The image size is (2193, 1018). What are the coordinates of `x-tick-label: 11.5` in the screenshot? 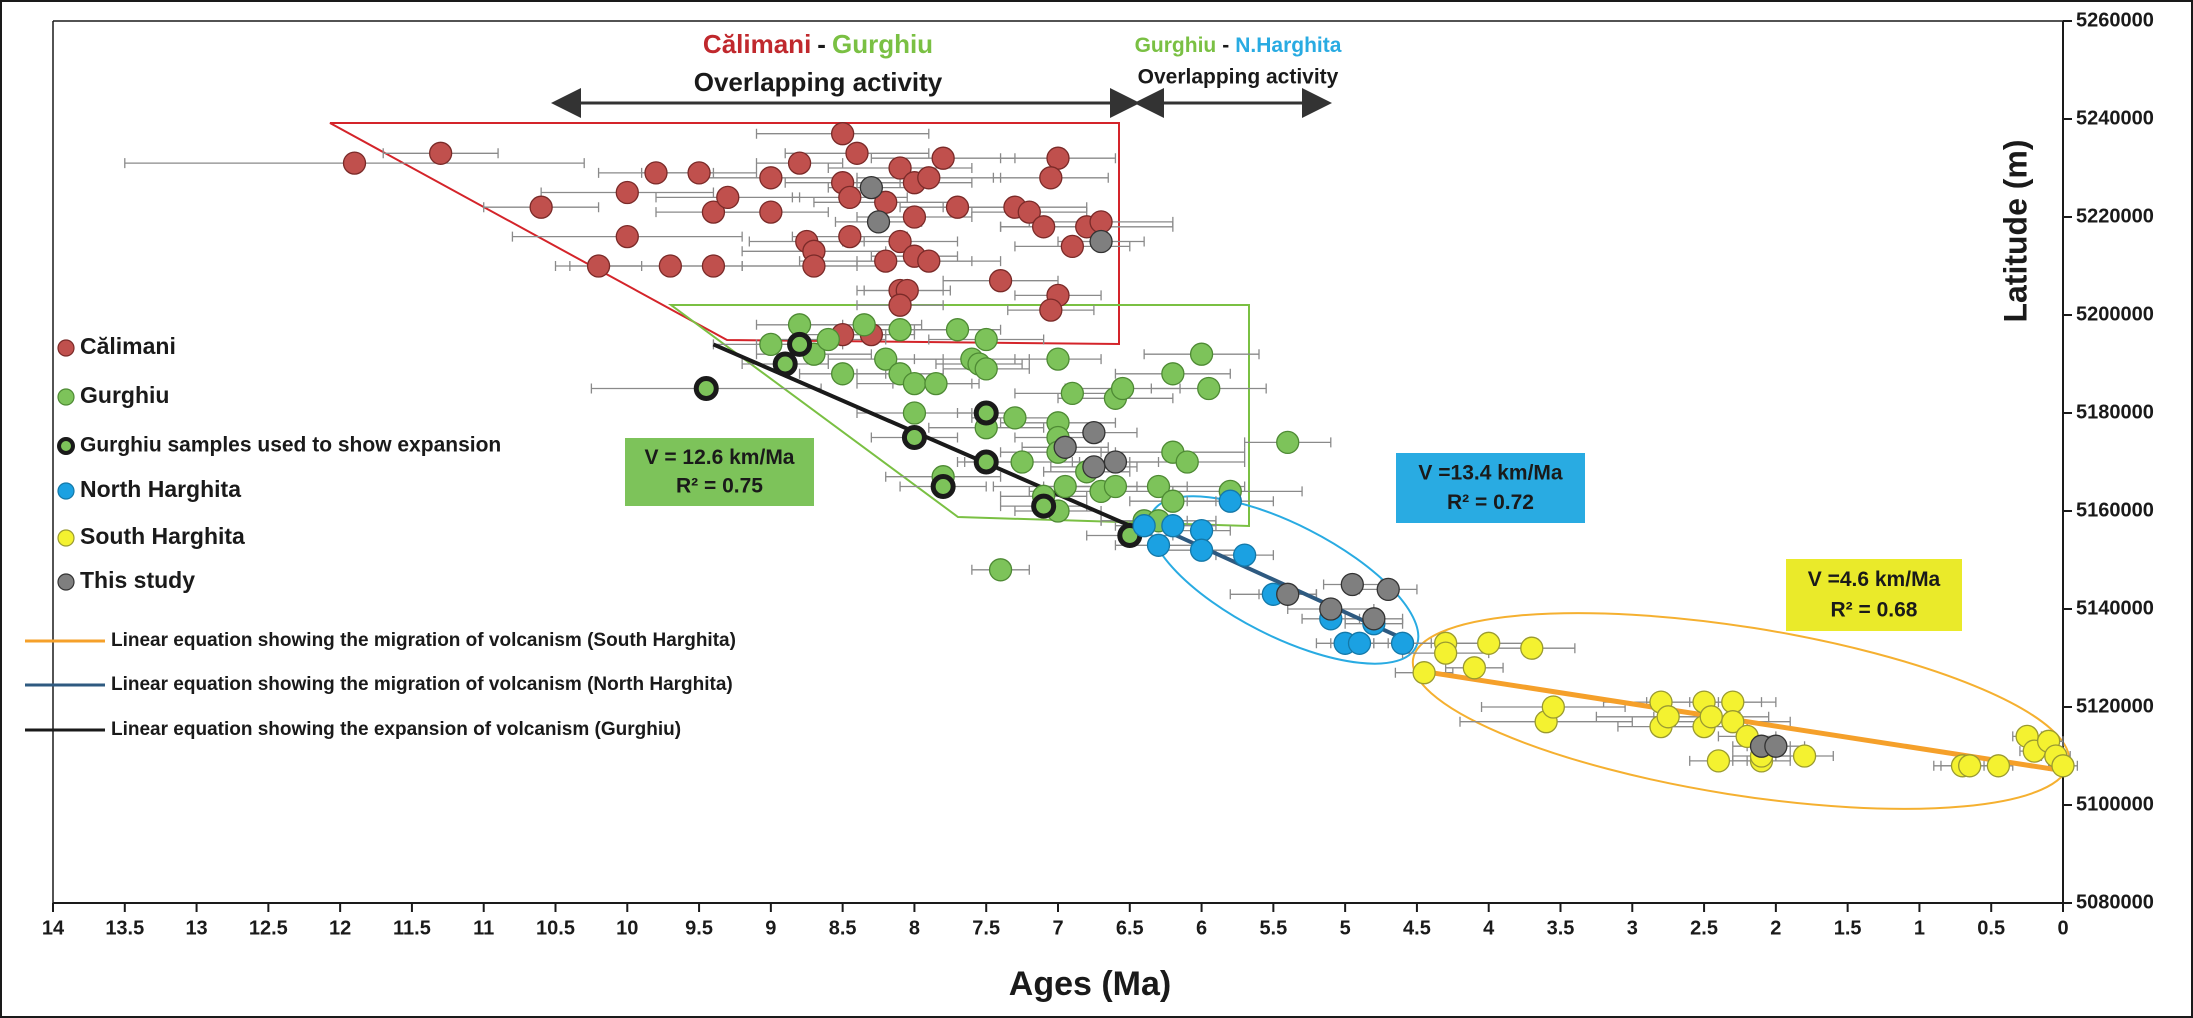 It's located at (412, 928).